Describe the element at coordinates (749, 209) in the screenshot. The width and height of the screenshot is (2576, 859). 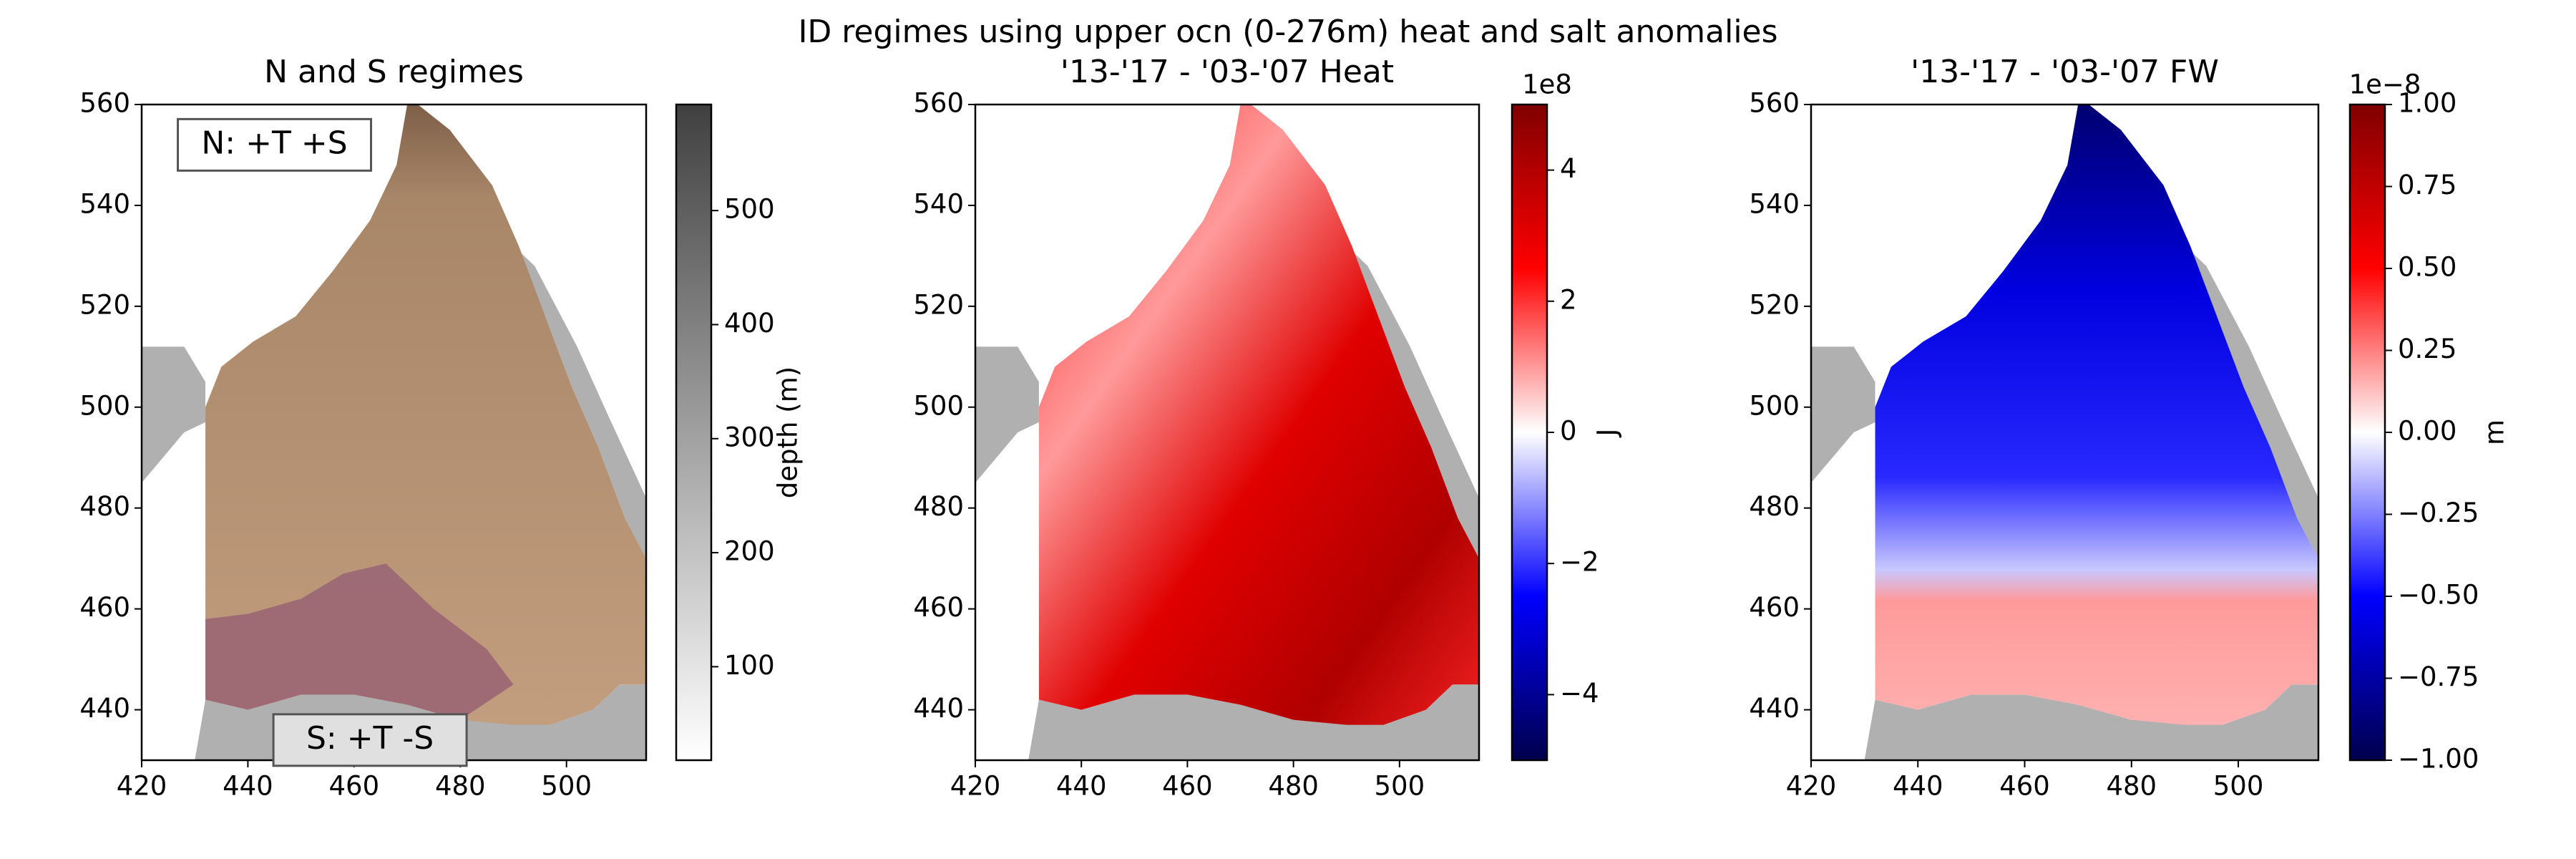
I see `colorbar-tick-label: 500` at that location.